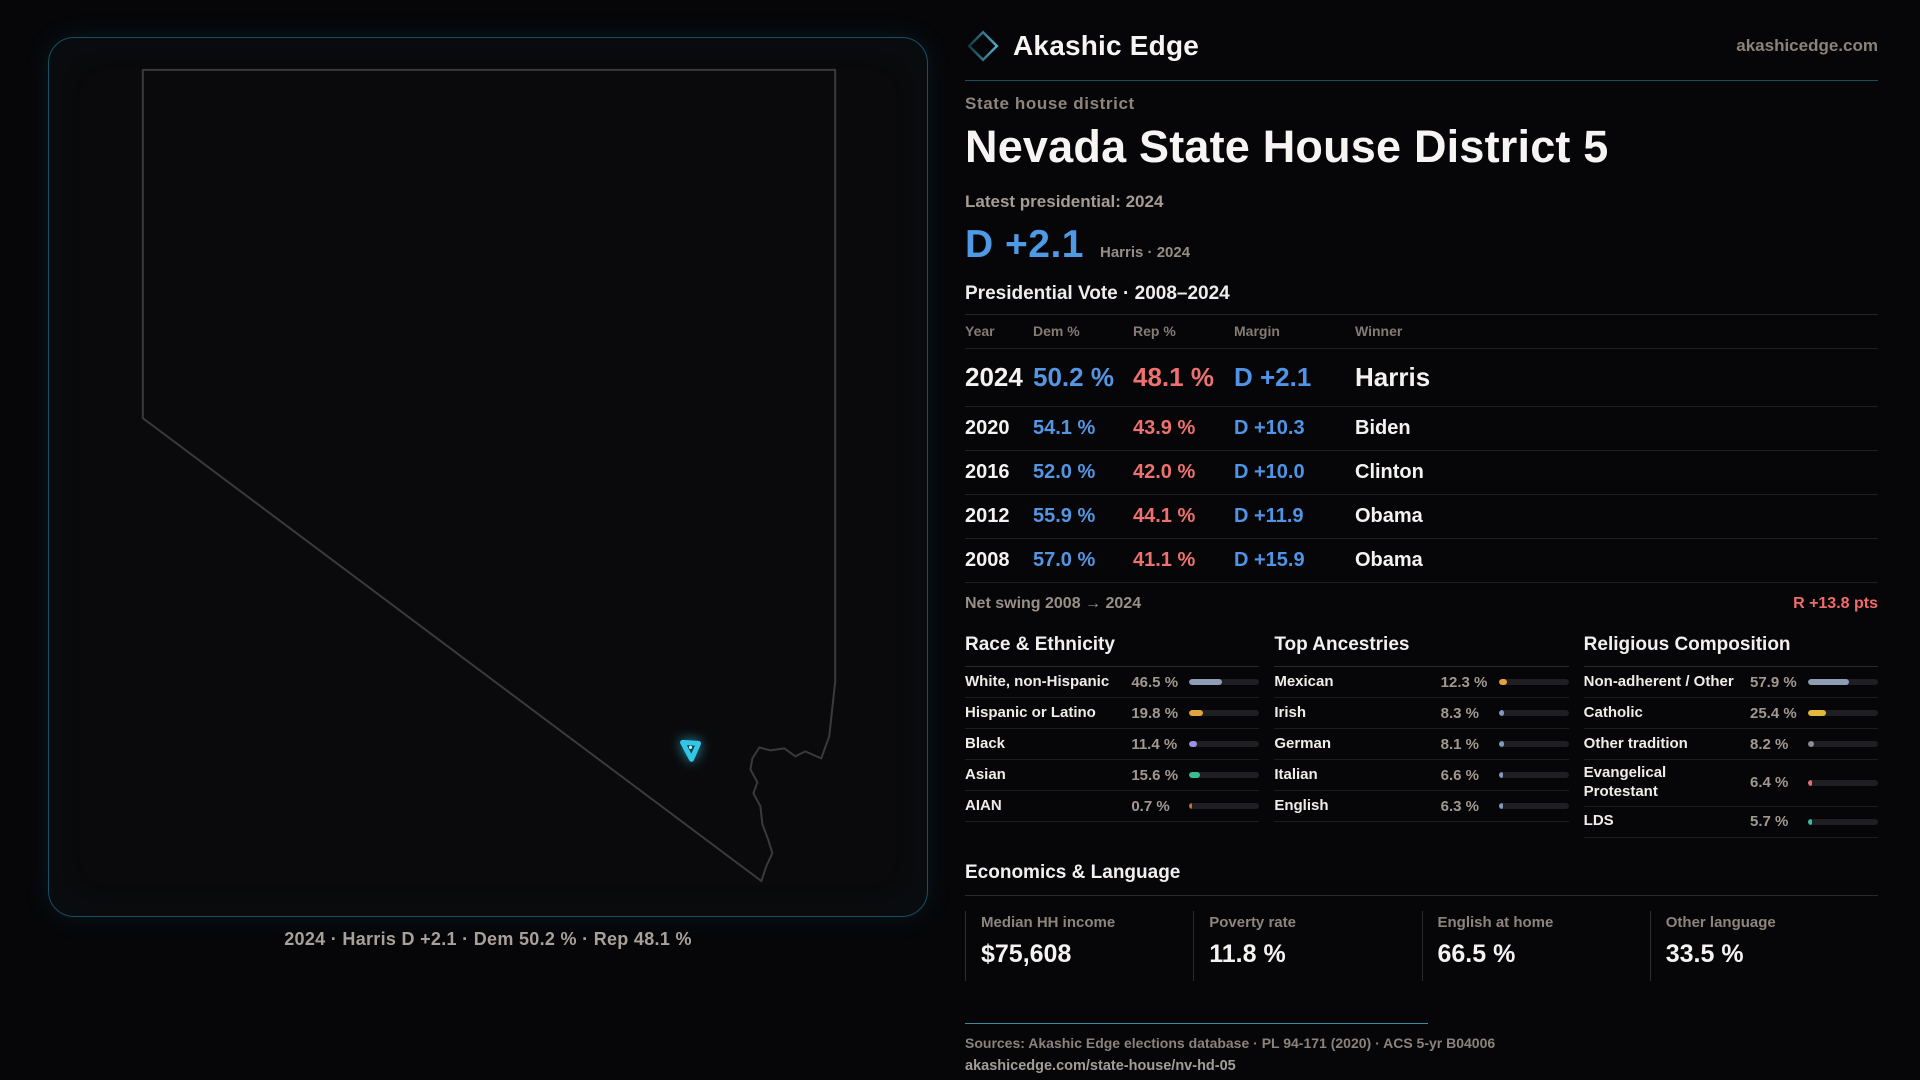  I want to click on demo-value: 0.7 %, so click(1150, 806).